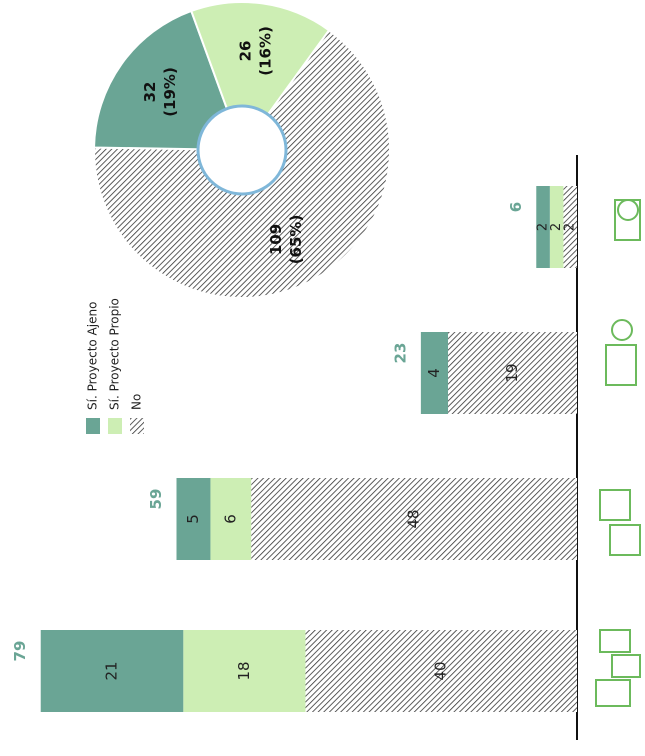  What do you see at coordinates (516, 207) in the screenshot?
I see `total-label: 6` at bounding box center [516, 207].